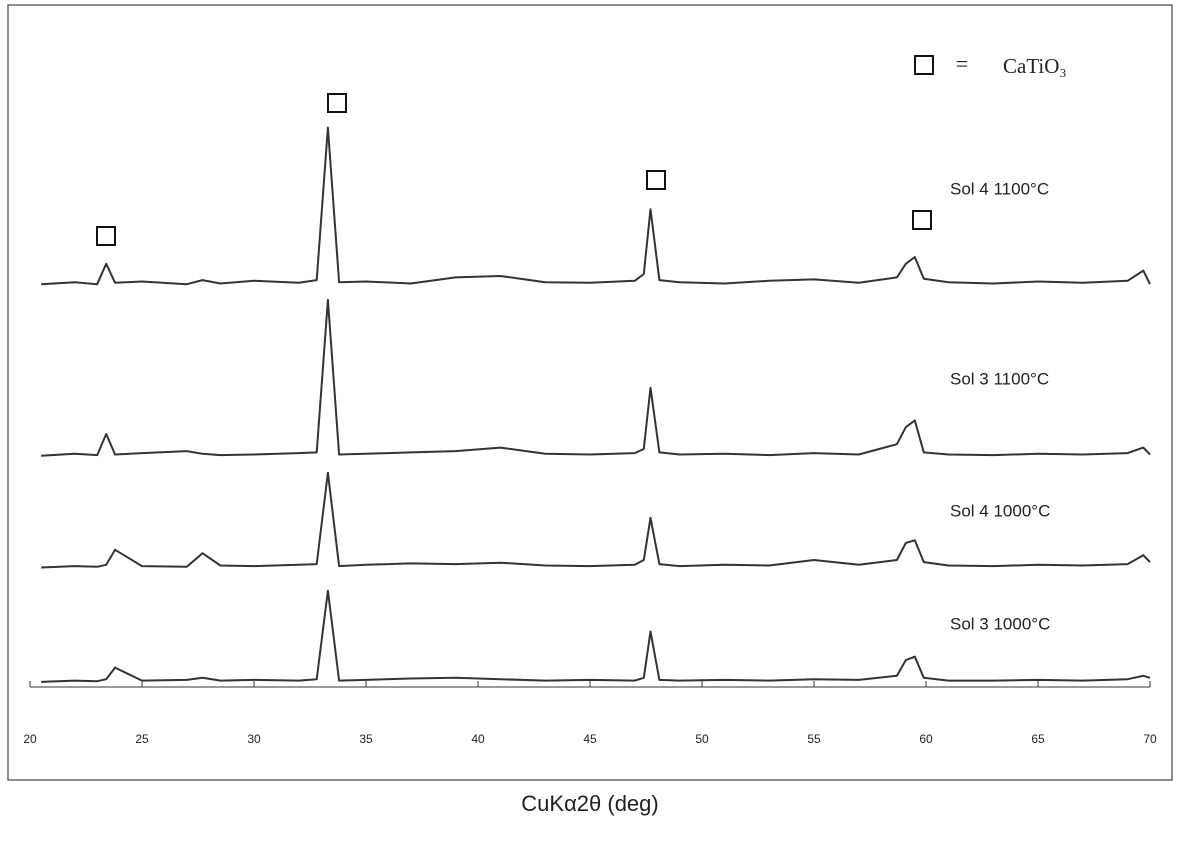  I want to click on x-tick-label: 45, so click(590, 739).